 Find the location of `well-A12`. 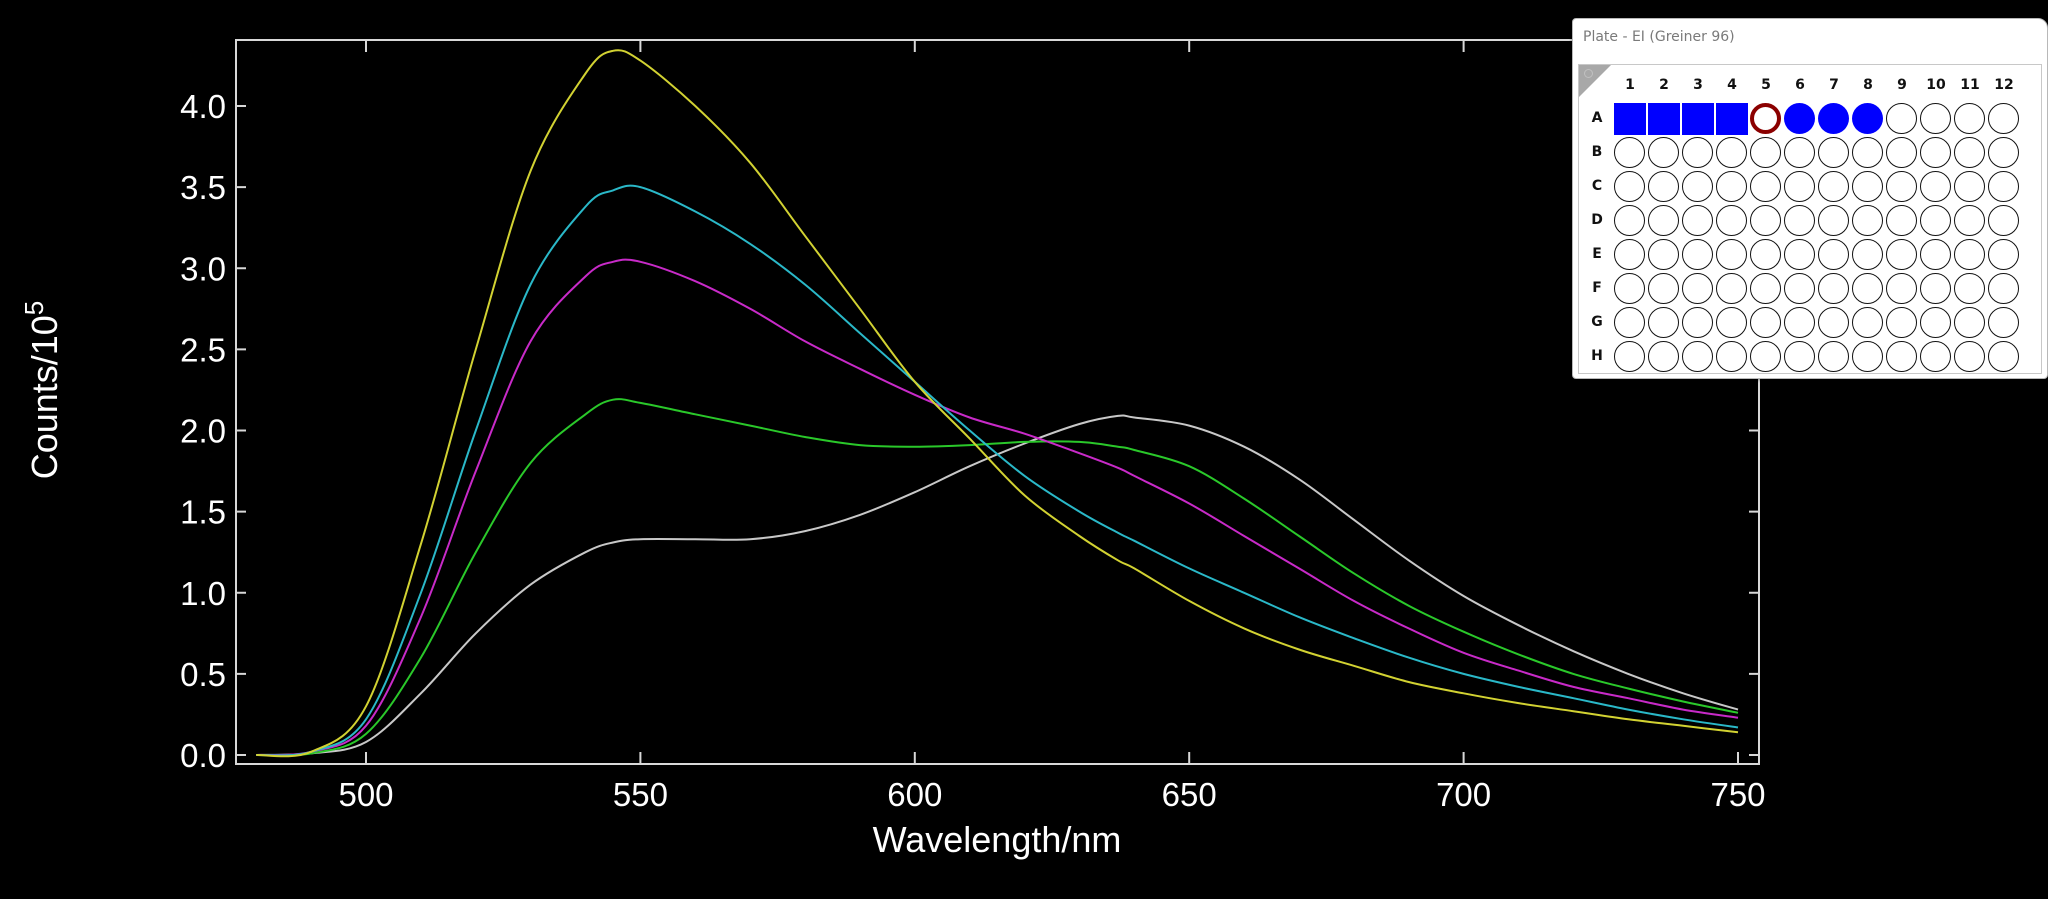

well-A12 is located at coordinates (2003, 118).